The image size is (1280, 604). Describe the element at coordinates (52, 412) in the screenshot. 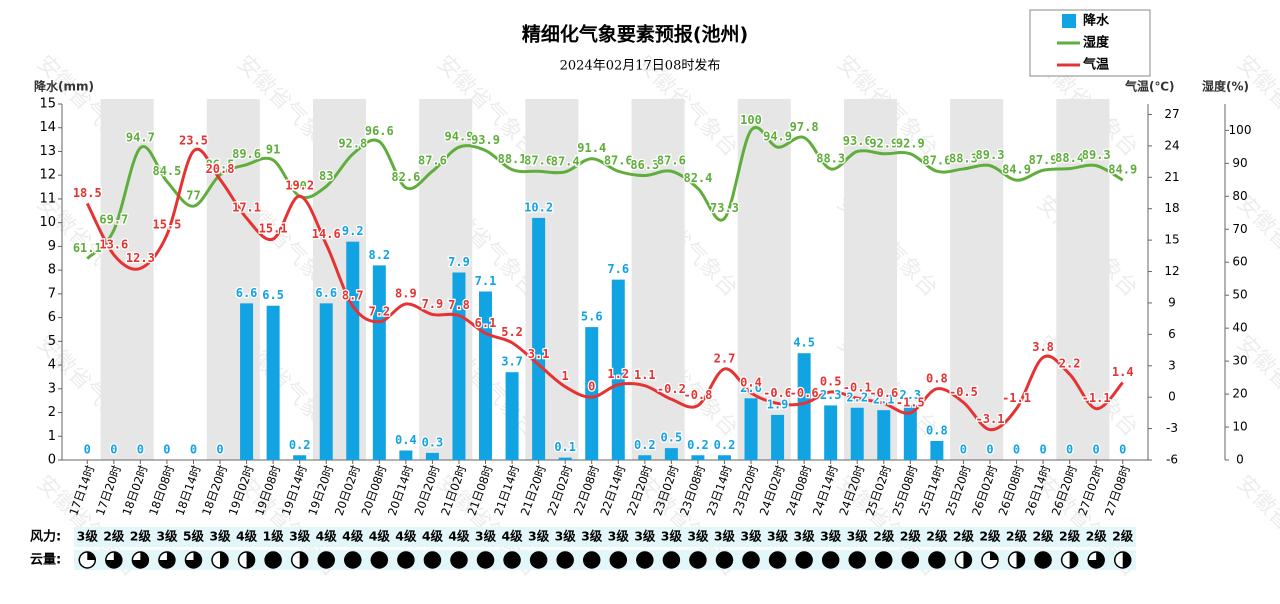

I see `y-tick-label: 2` at that location.